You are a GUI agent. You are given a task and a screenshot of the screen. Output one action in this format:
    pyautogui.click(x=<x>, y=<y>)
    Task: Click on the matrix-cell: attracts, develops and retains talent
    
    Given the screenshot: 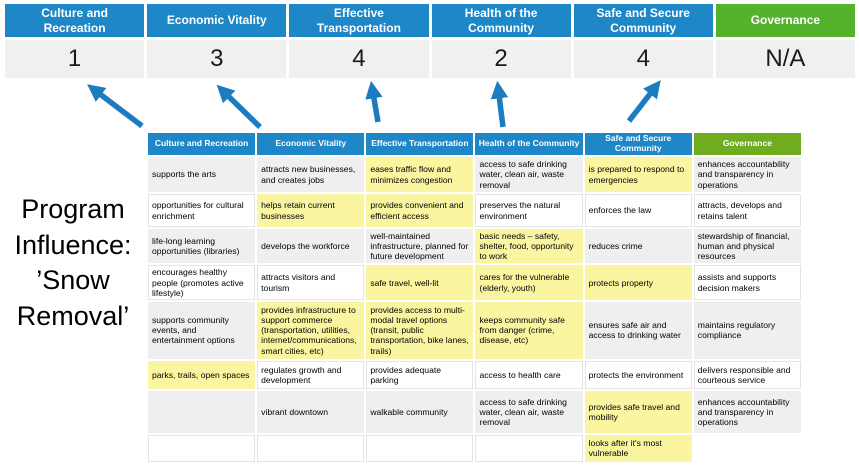 What is the action you would take?
    pyautogui.click(x=747, y=210)
    